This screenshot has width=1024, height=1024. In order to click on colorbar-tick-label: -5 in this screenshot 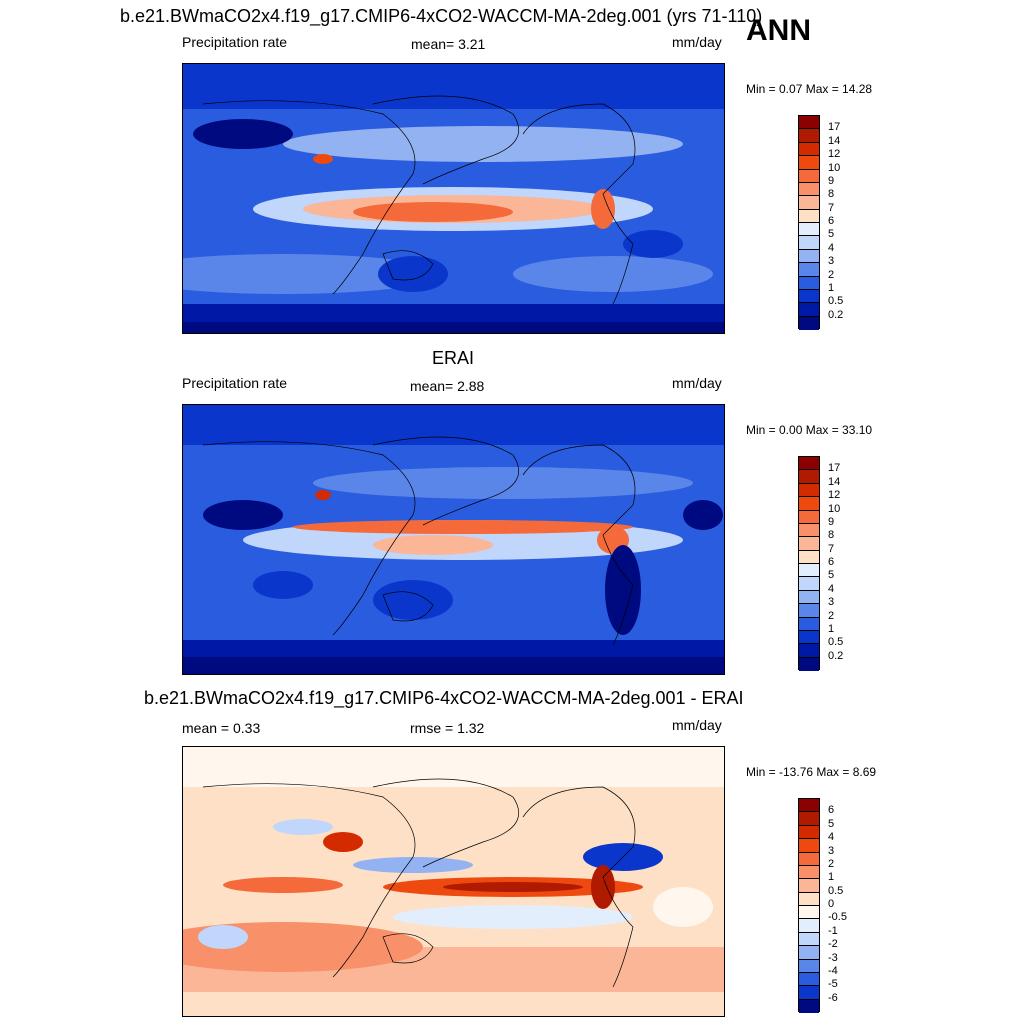, I will do `click(833, 984)`.